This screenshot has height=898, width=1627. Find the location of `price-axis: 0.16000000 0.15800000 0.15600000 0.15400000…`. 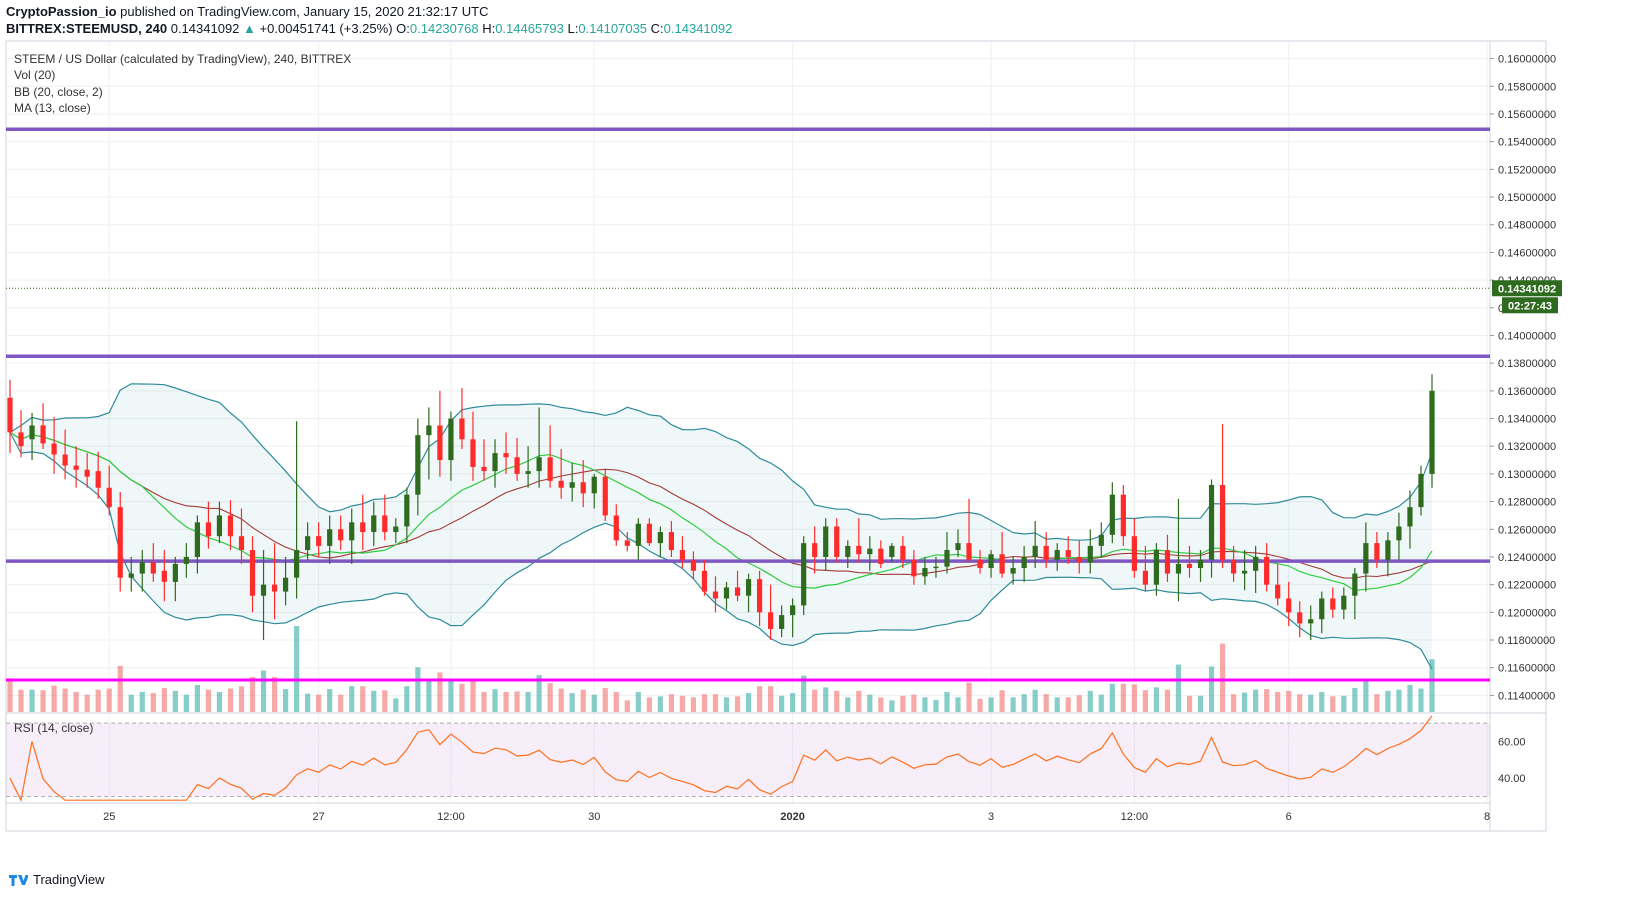

price-axis: 0.16000000 0.15800000 0.15600000 0.15400000… is located at coordinates (1523, 378).